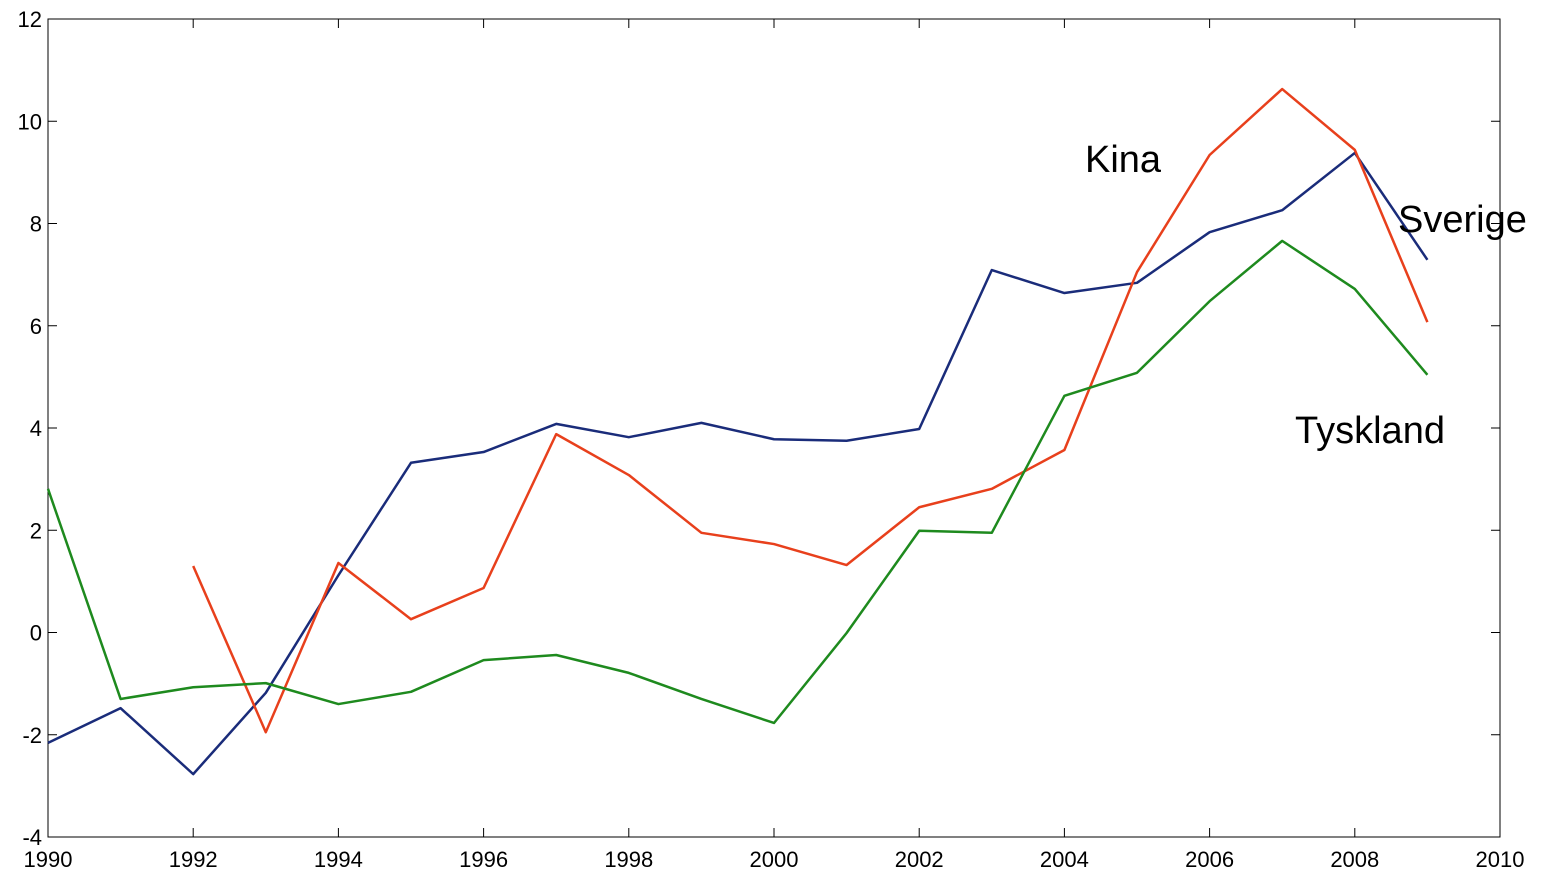 This screenshot has height=877, width=1556. I want to click on x-tick-label: 2004, so click(1064, 859).